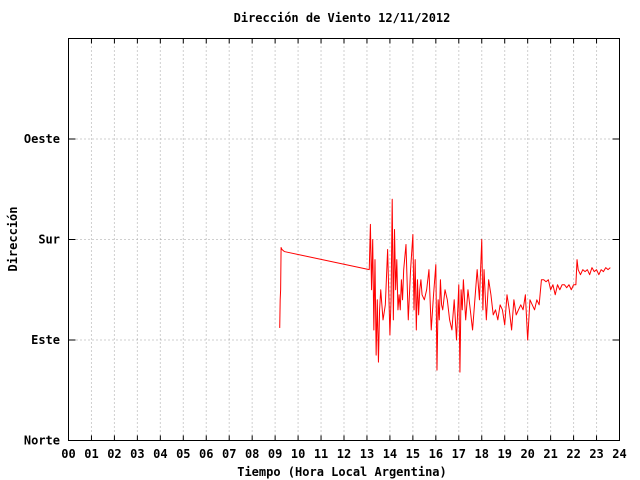  I want to click on x-tick-label: 11, so click(321, 454).